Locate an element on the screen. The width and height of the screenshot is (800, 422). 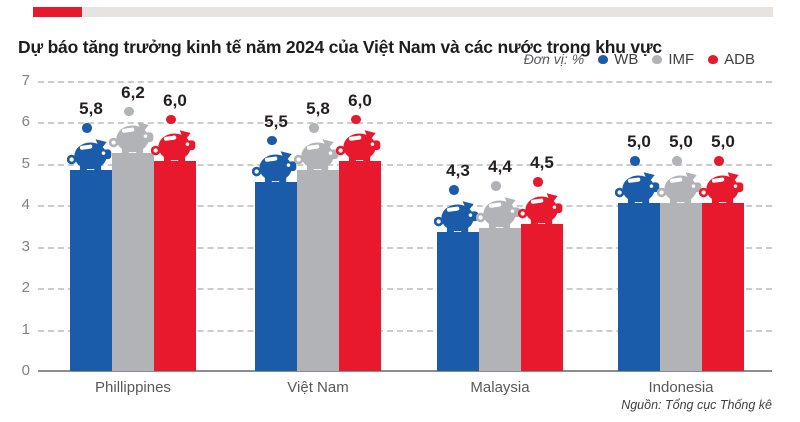
unit-label: Đơn vị: % is located at coordinates (554, 59).